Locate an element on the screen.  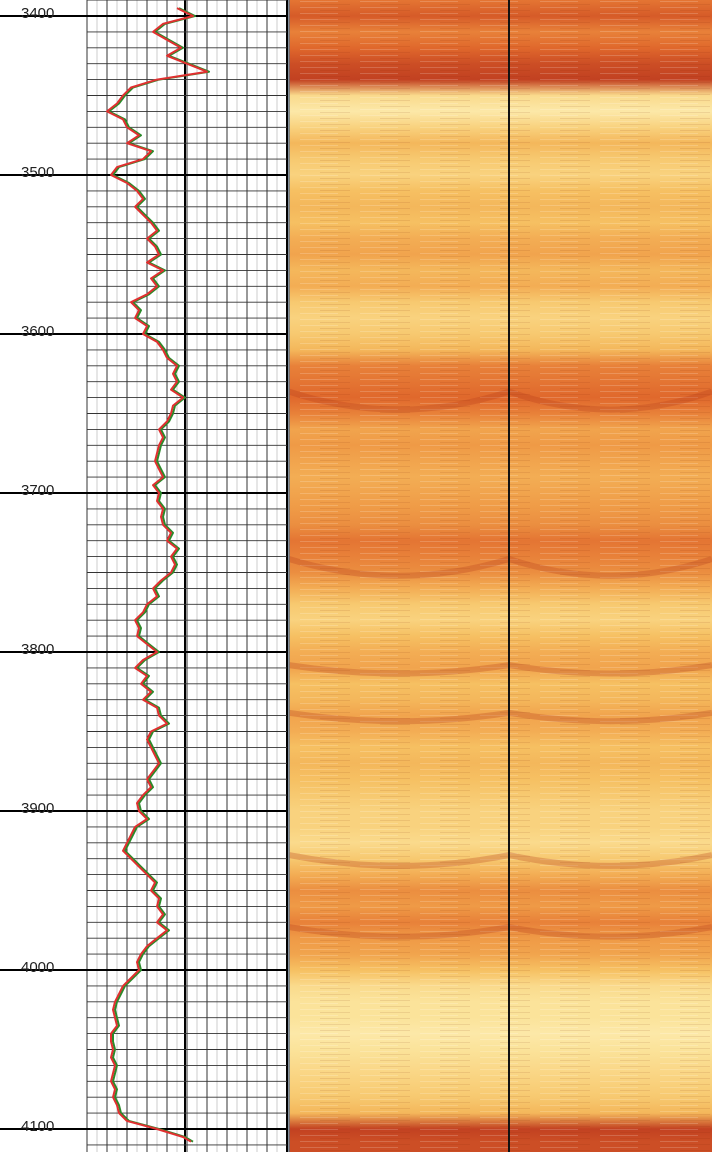
red-log-curve is located at coordinates (157, 575).